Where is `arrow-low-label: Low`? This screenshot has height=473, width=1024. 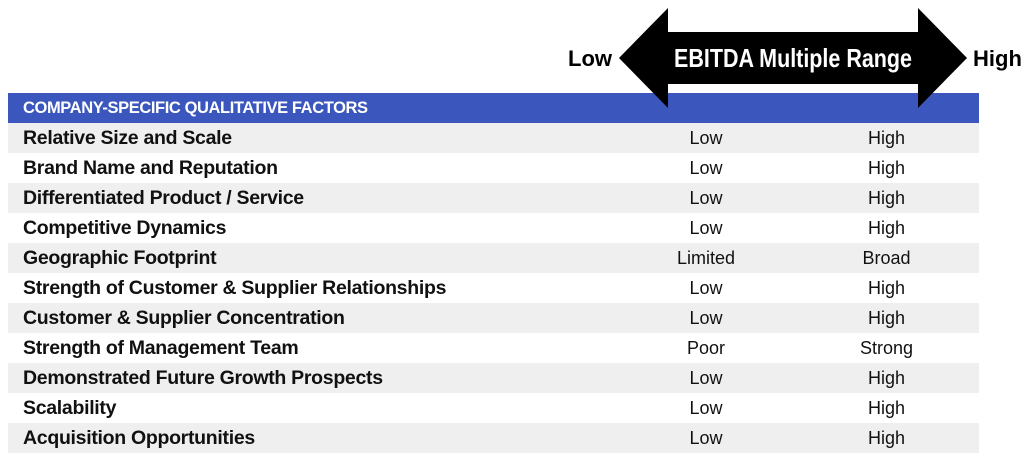
arrow-low-label: Low is located at coordinates (590, 58).